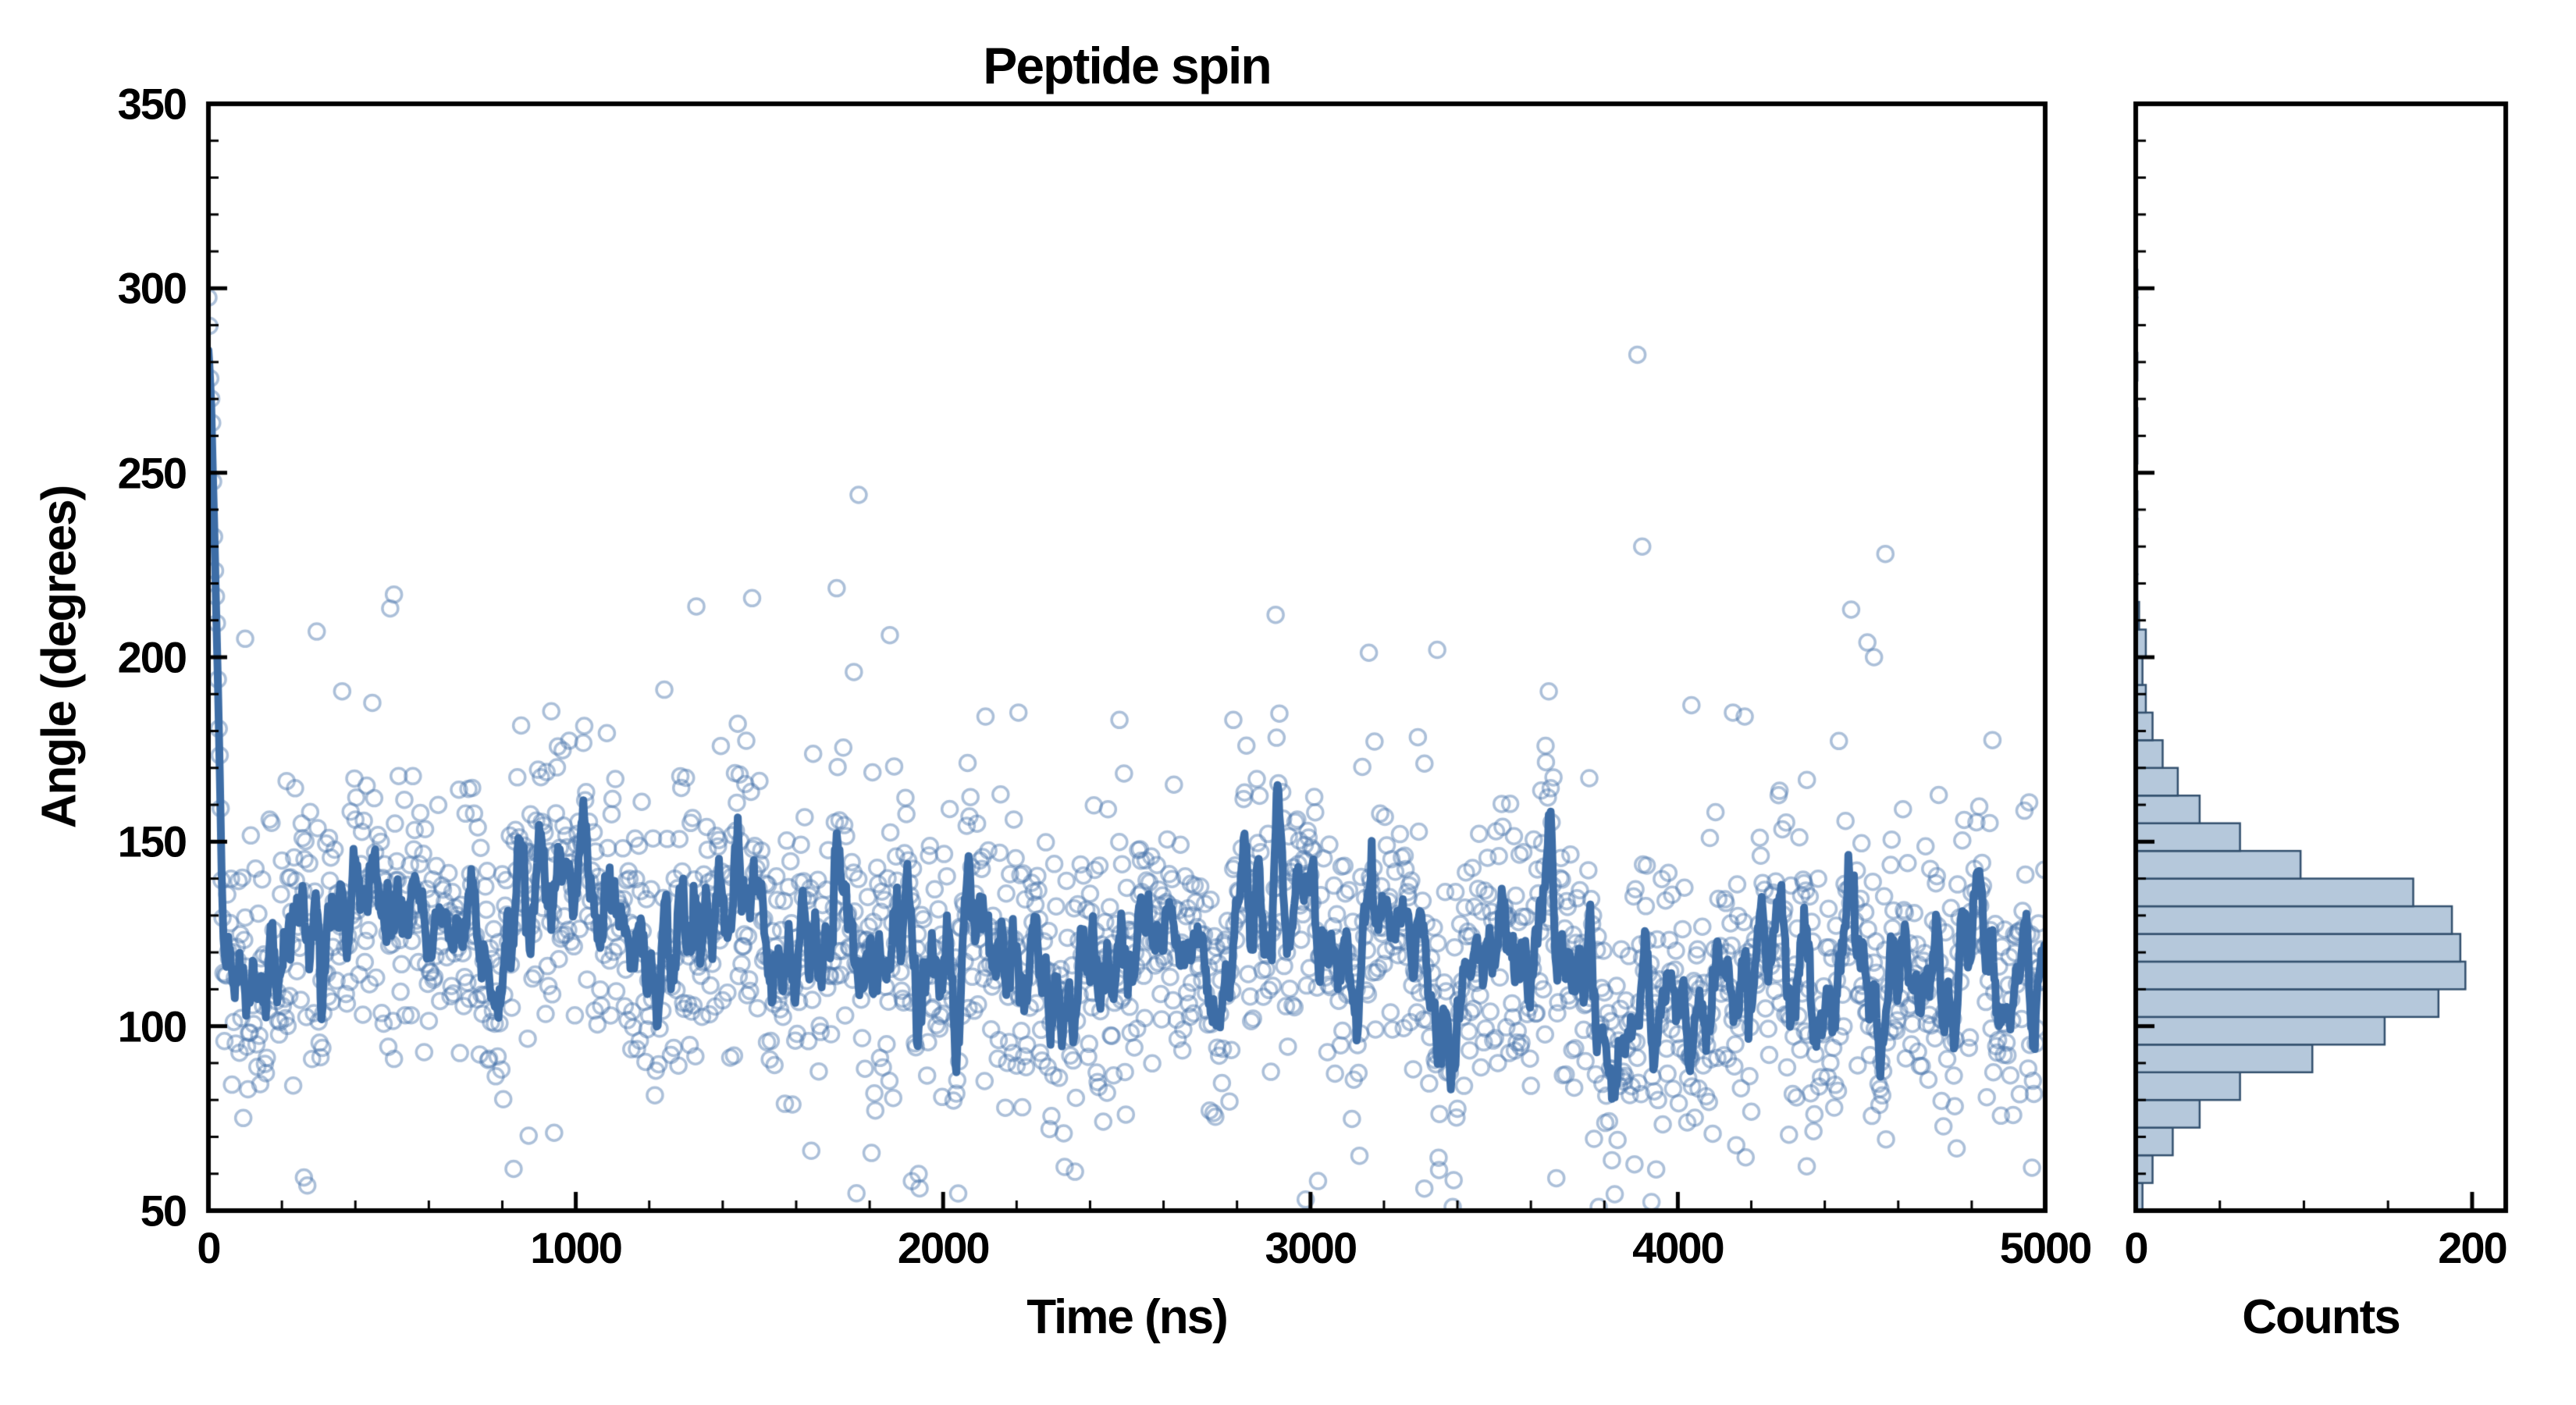 Image resolution: width=2576 pixels, height=1405 pixels. What do you see at coordinates (1127, 65) in the screenshot?
I see `chart-title: Peptide spin` at bounding box center [1127, 65].